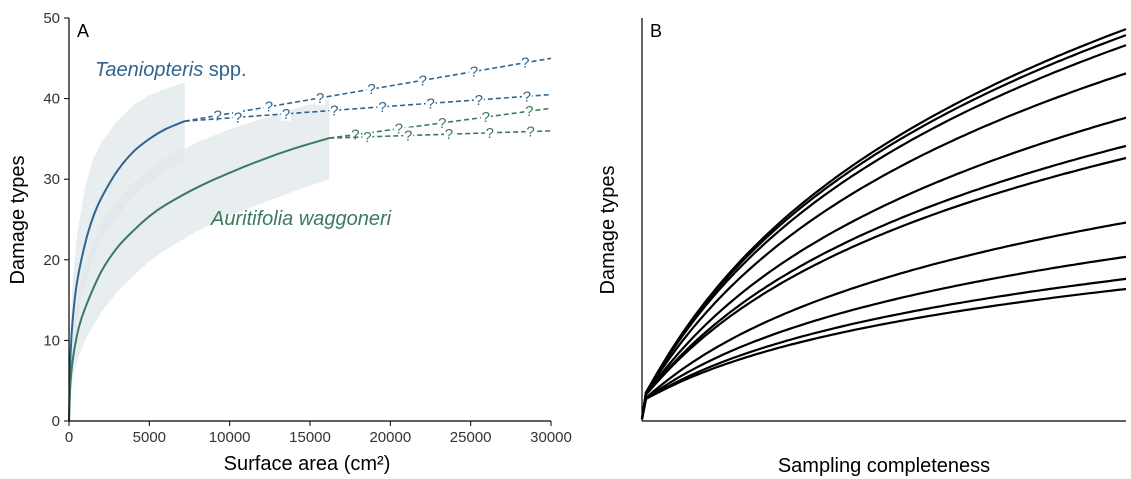 The height and width of the screenshot is (479, 1131). Describe the element at coordinates (56, 220) in the screenshot. I see `y-ticks: 0 10 20 30 40 50` at that location.